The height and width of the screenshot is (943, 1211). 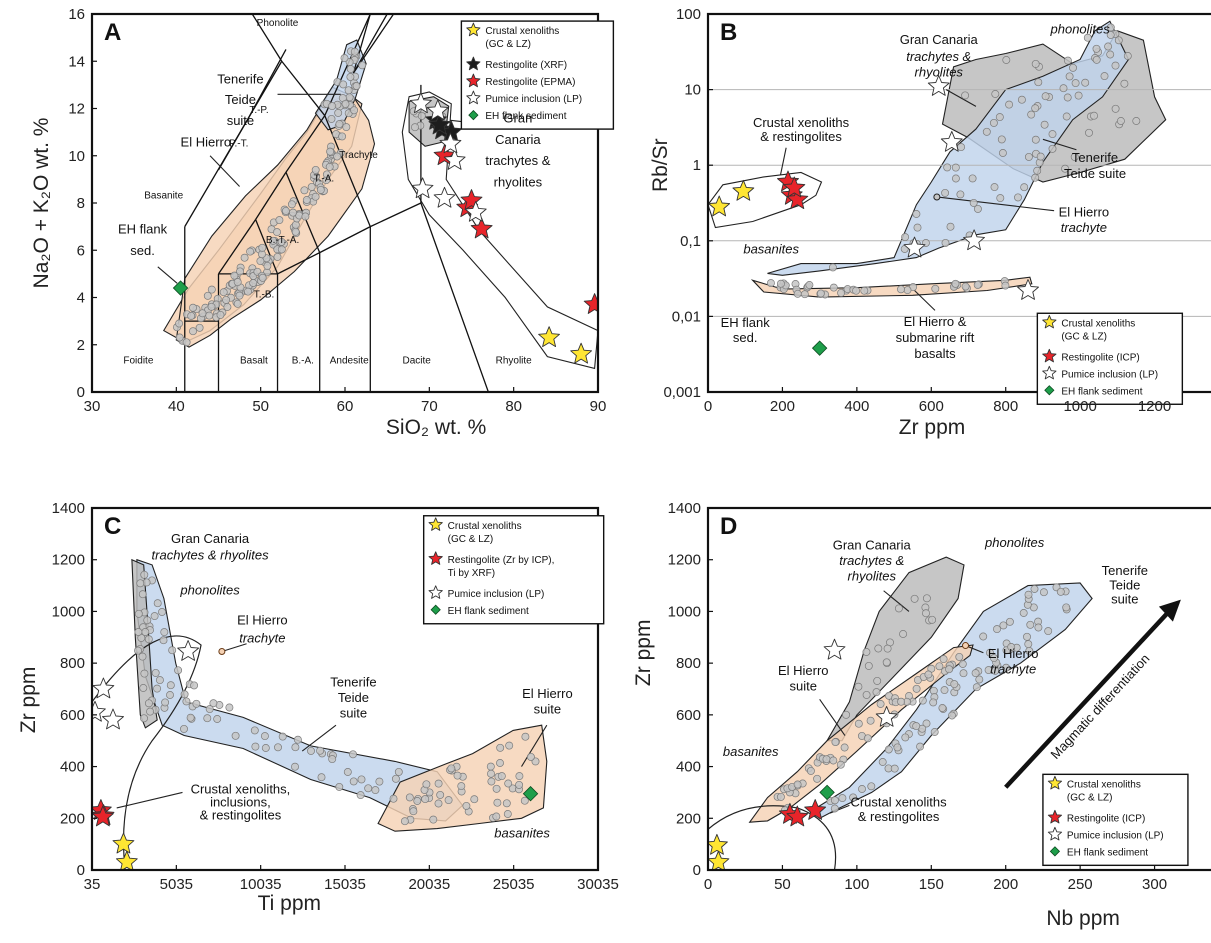 What do you see at coordinates (1014, 542) in the screenshot?
I see `phonolites-label: phonolites` at bounding box center [1014, 542].